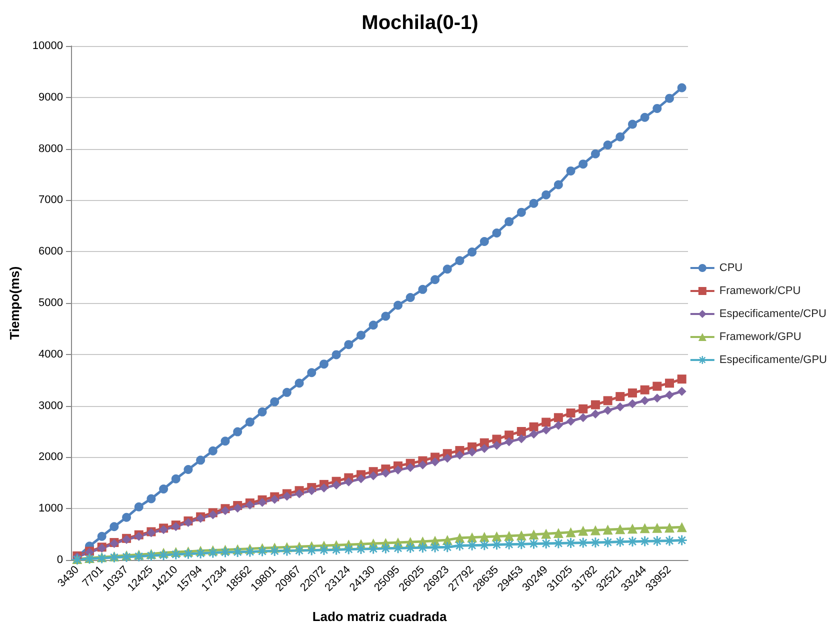 The width and height of the screenshot is (840, 628). What do you see at coordinates (59, 560) in the screenshot?
I see `y-tick-label: 0` at bounding box center [59, 560].